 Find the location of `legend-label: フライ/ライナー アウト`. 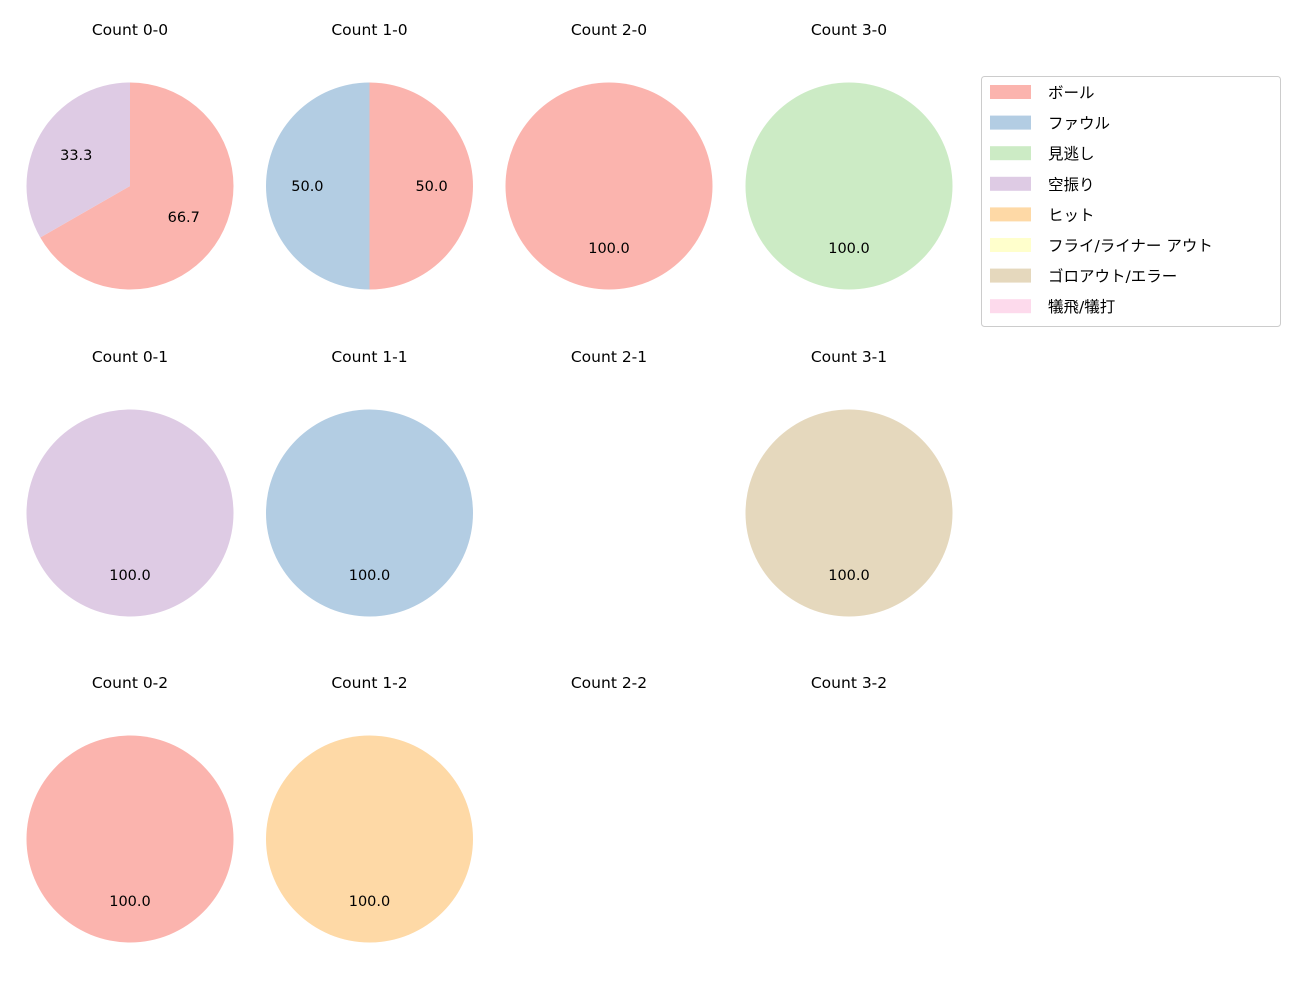

legend-label: フライ/ライナー アウト is located at coordinates (1130, 246).